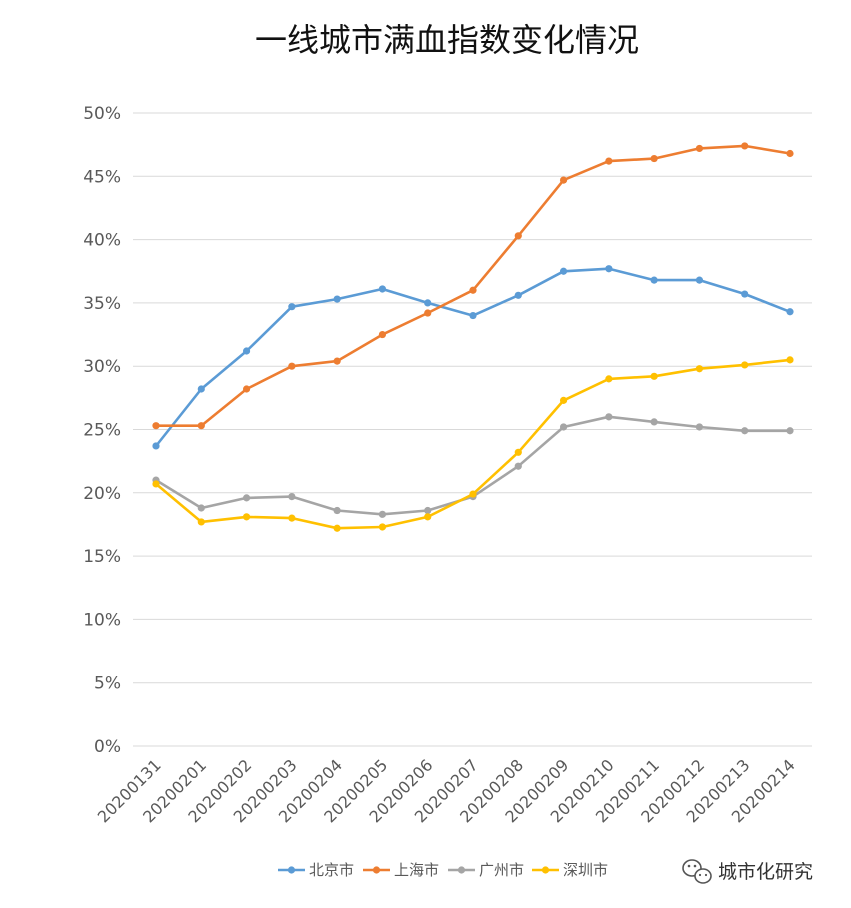 The image size is (851, 908). What do you see at coordinates (765, 872) in the screenshot?
I see `watermark-text: 城市化研究` at bounding box center [765, 872].